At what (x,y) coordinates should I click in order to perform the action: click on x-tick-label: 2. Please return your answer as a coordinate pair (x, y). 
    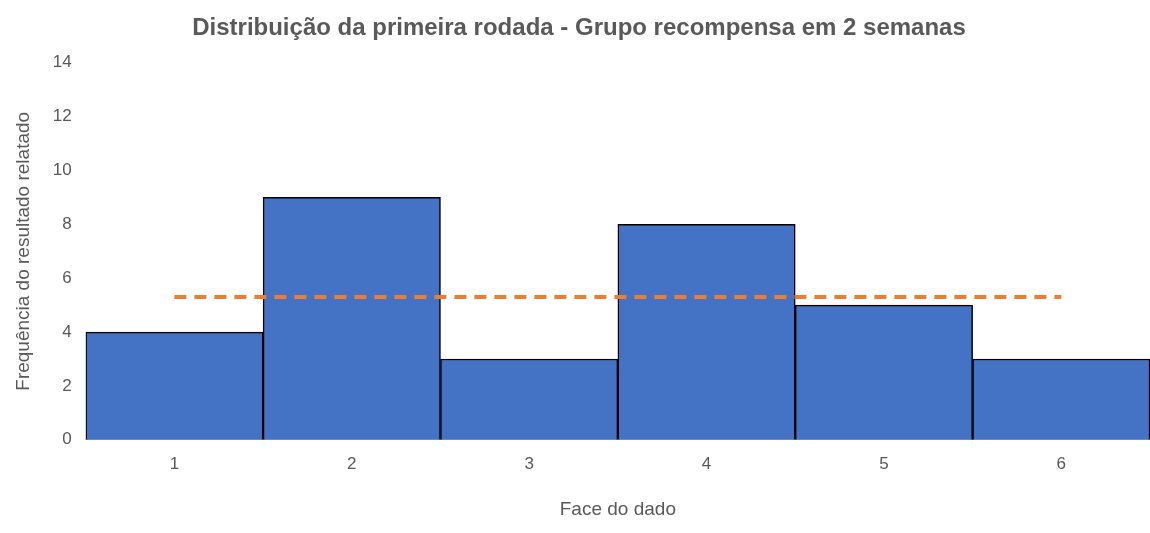
    Looking at the image, I should click on (352, 463).